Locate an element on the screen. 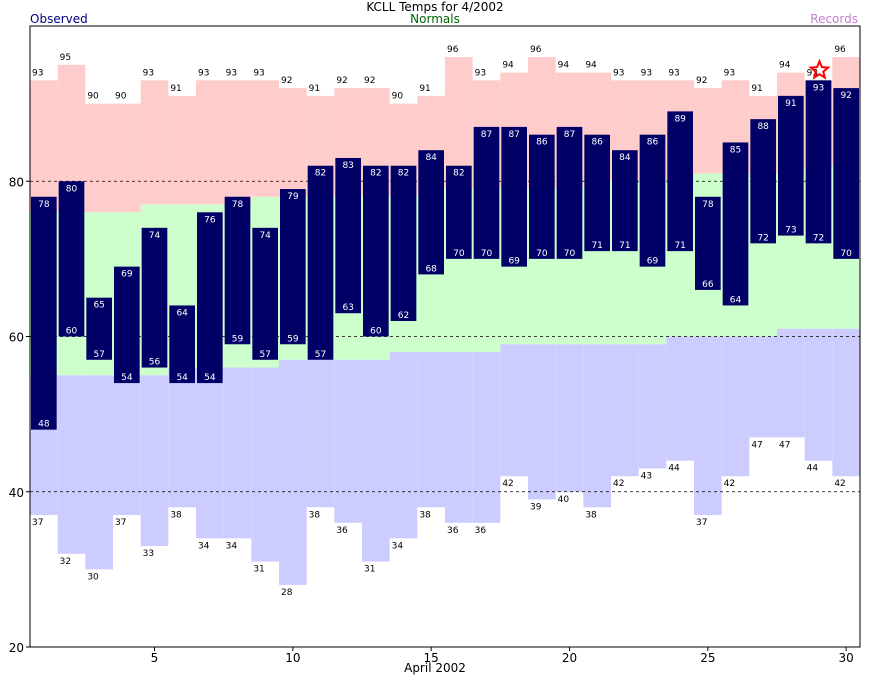 Image resolution: width=870 pixels, height=676 pixels. x-tick-label: 25 is located at coordinates (707, 658).